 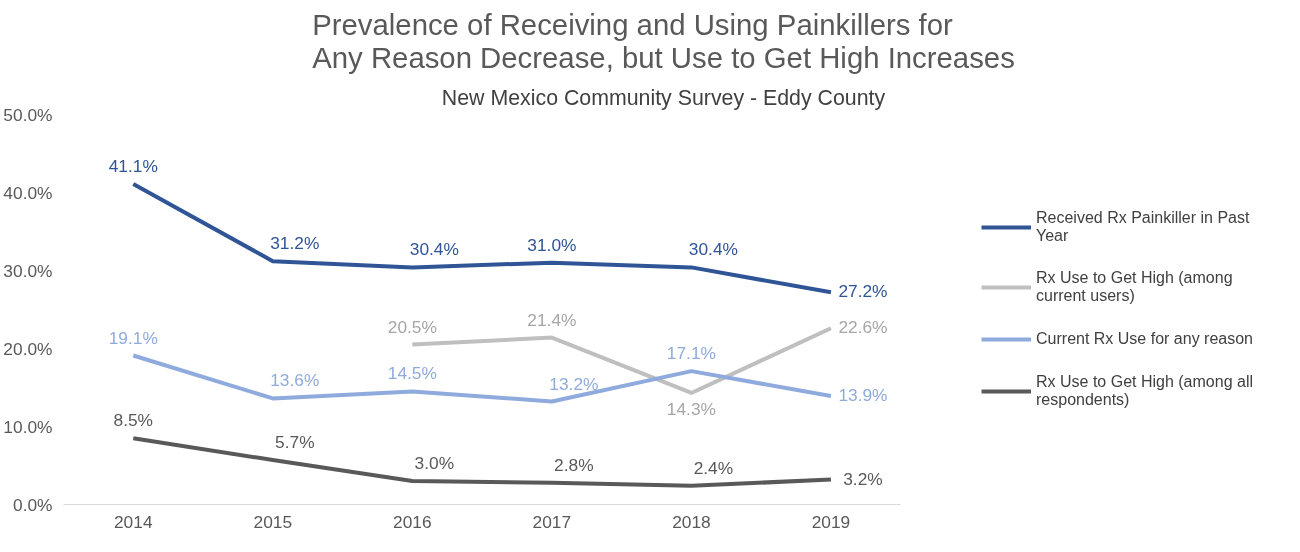 I want to click on data-label: 3.2%, so click(x=863, y=478).